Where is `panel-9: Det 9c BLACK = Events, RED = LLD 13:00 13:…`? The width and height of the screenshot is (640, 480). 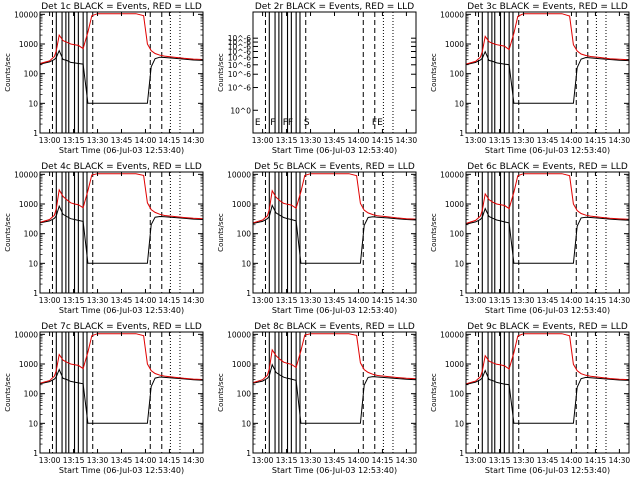
panel-9: Det 9c BLACK = Events, RED = LLD 13:00 13:… is located at coordinates (530, 398).